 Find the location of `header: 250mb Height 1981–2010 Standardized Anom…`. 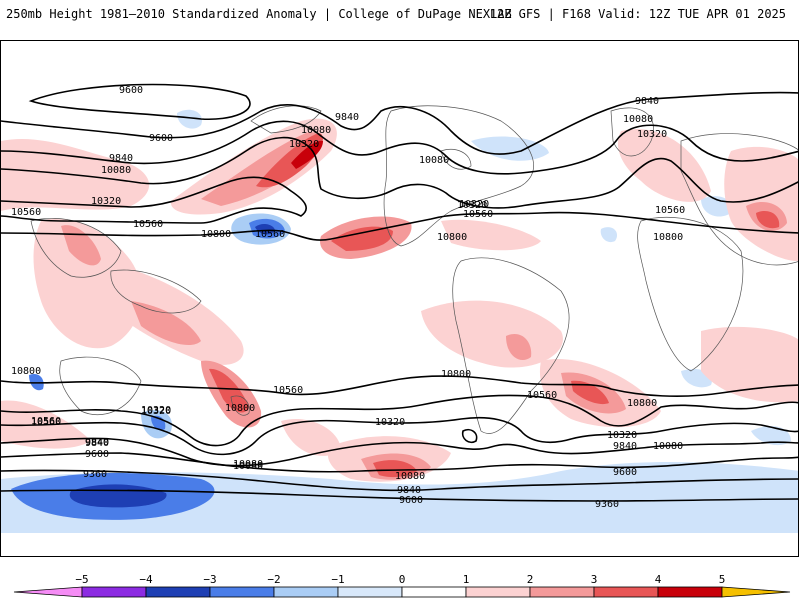

header: 250mb Height 1981–2010 Standardized Anom… is located at coordinates (400, 14).